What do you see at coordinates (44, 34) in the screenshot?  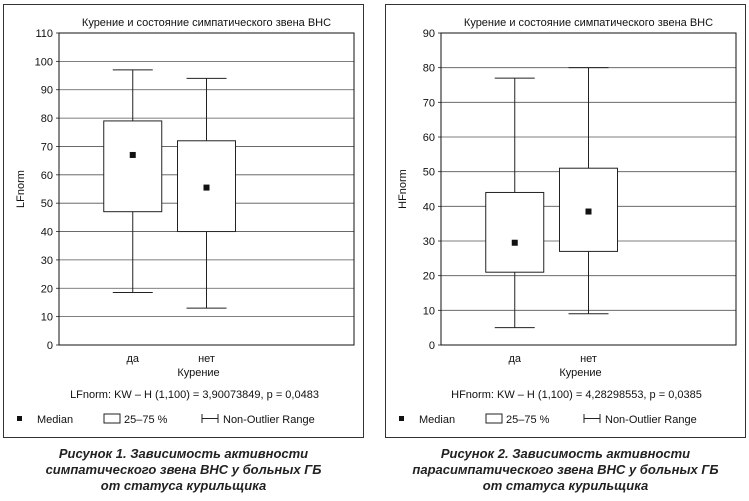 I see `y-tick-label: 110` at bounding box center [44, 34].